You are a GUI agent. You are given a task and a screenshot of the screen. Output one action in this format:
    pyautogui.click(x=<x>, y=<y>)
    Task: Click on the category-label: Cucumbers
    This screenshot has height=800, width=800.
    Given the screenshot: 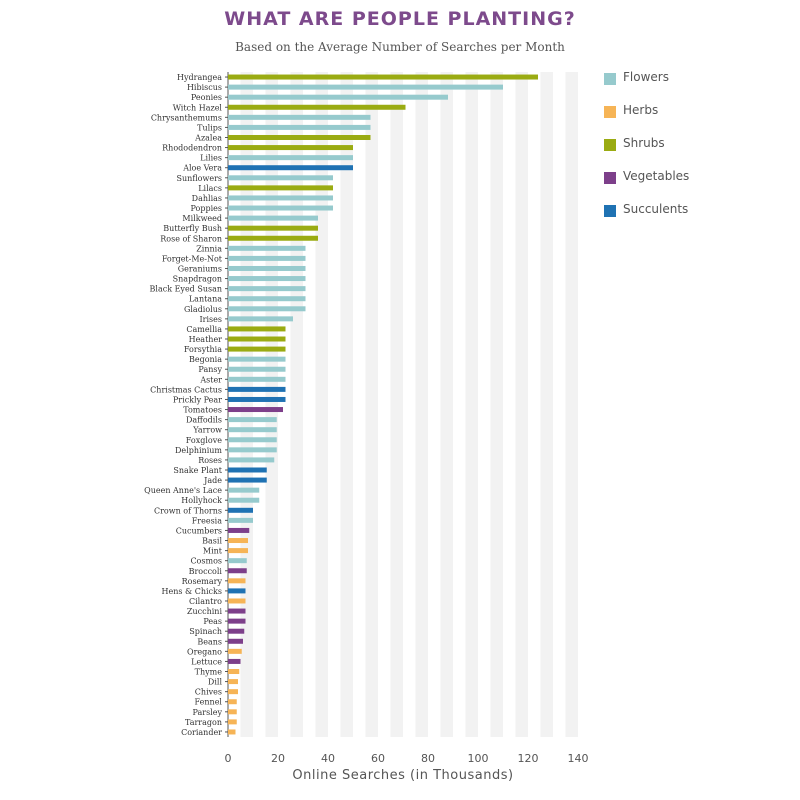 What is the action you would take?
    pyautogui.click(x=199, y=530)
    